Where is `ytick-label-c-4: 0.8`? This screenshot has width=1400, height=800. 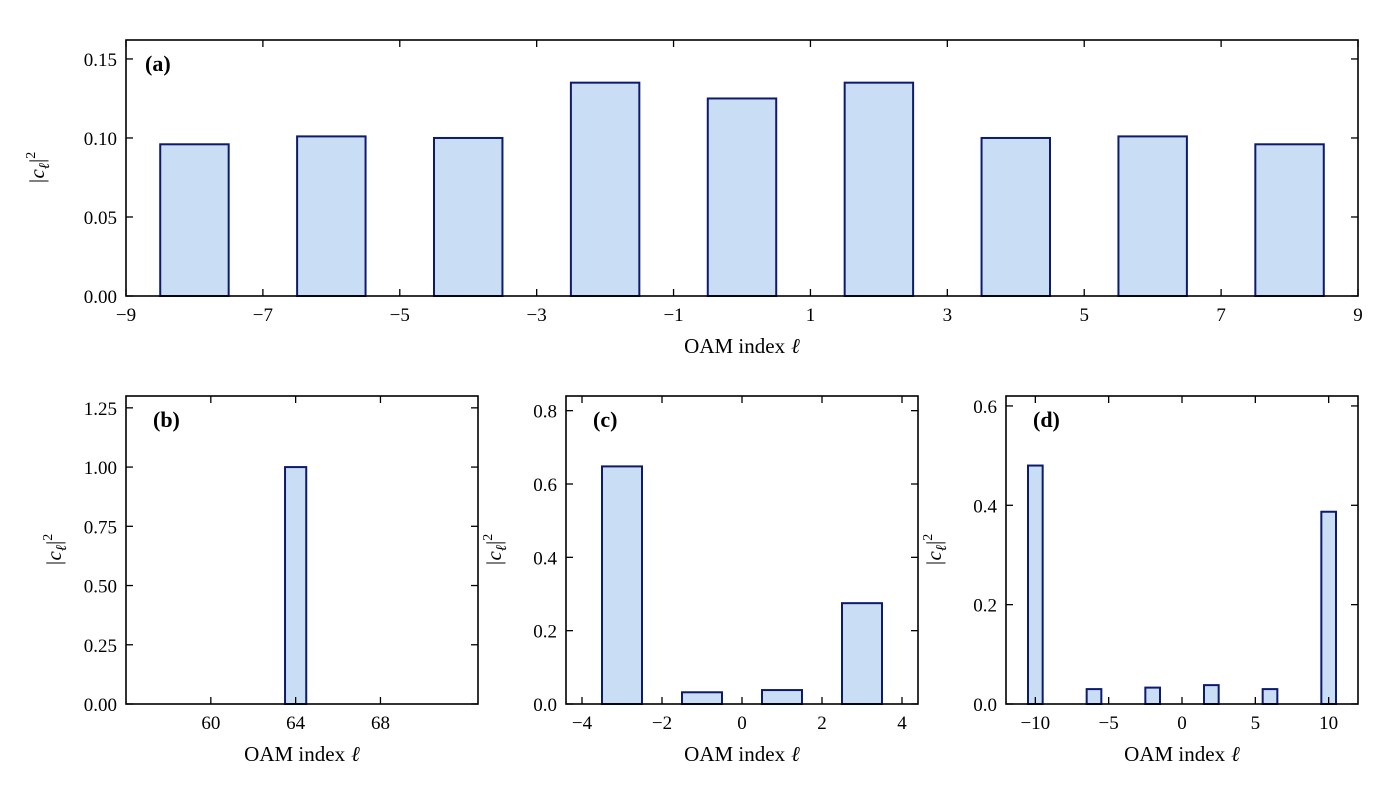 ytick-label-c-4: 0.8 is located at coordinates (545, 412).